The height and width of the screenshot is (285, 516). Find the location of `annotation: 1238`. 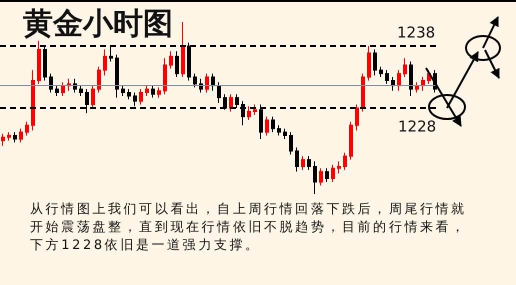

annotation: 1238 is located at coordinates (416, 33).